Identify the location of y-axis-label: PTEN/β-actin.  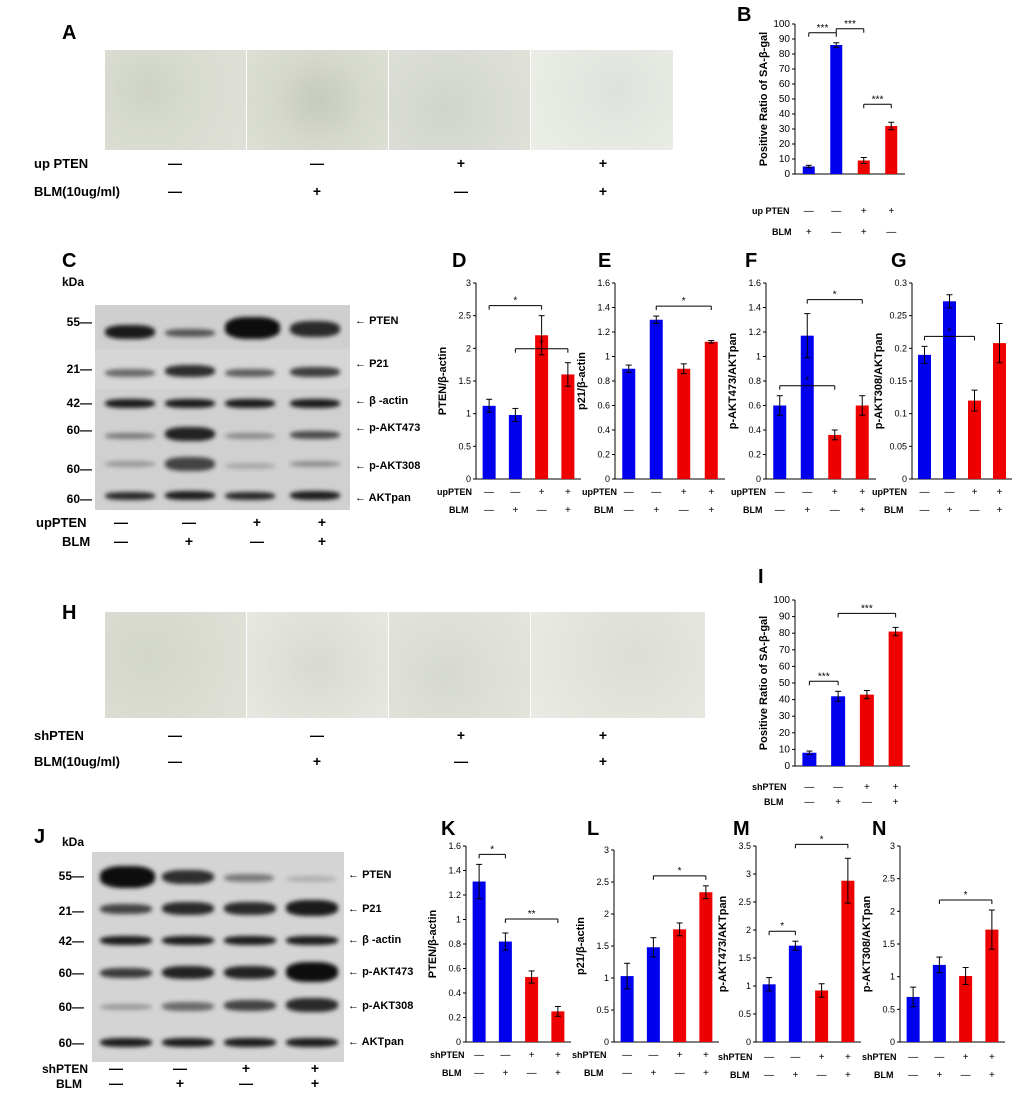
(433, 944).